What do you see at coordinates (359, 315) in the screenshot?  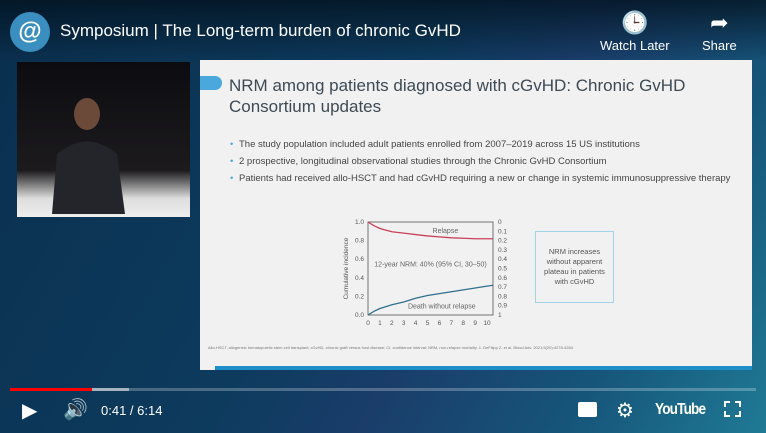 I see `y-tick-label: 0.0` at bounding box center [359, 315].